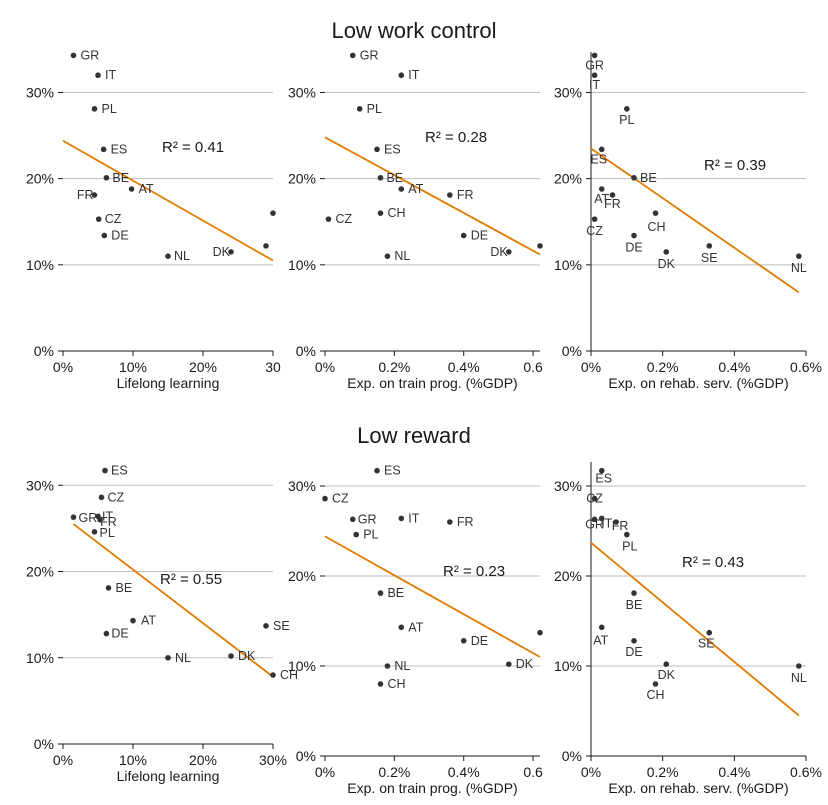 This screenshot has width=828, height=805. What do you see at coordinates (203, 367) in the screenshot?
I see `x-tick-label: 20%` at bounding box center [203, 367].